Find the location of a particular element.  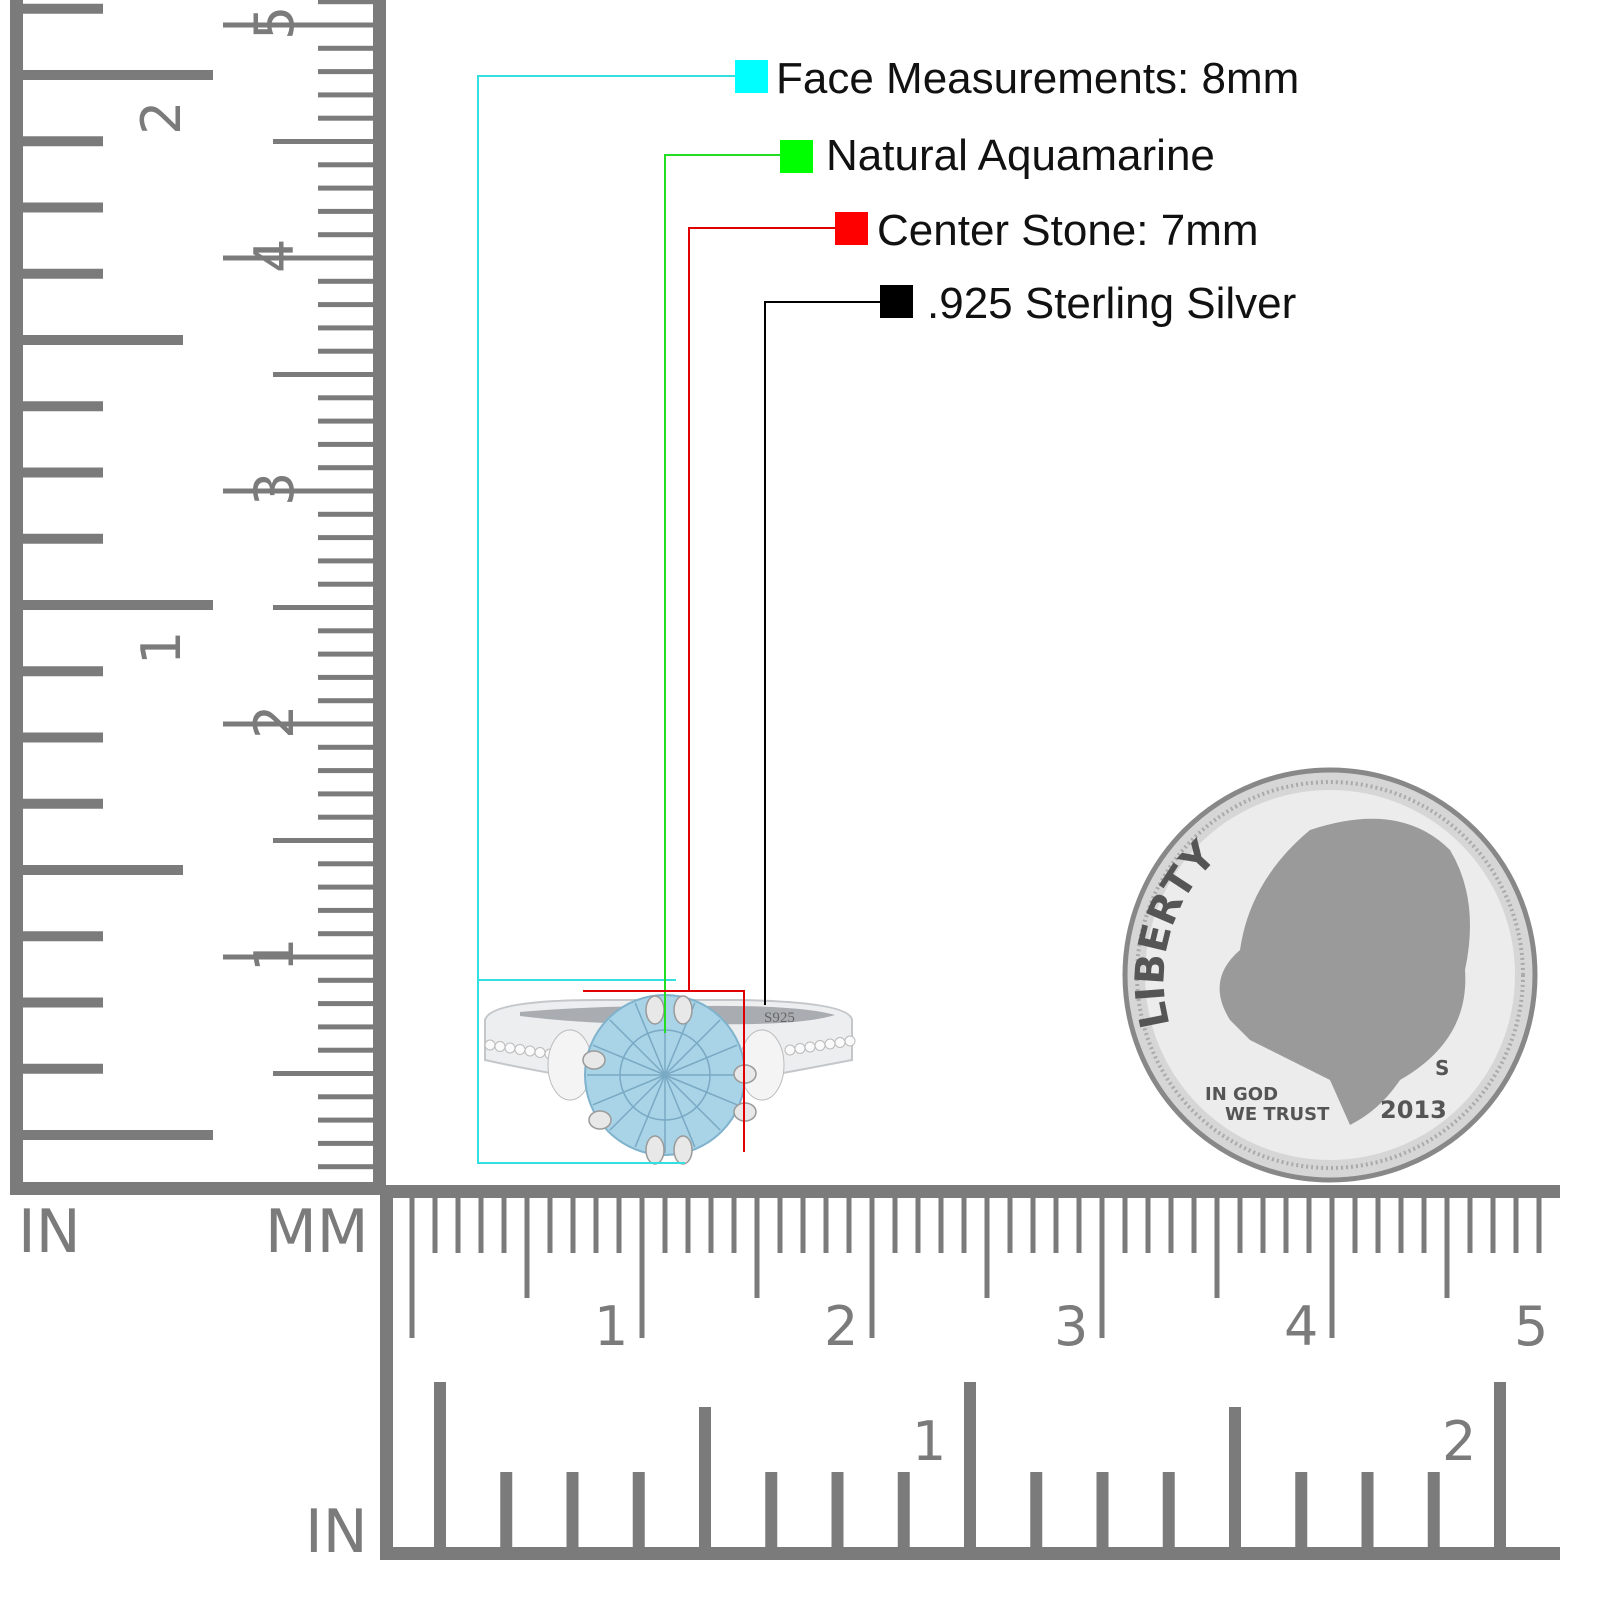

left-ruler-spine is located at coordinates (379, 597).